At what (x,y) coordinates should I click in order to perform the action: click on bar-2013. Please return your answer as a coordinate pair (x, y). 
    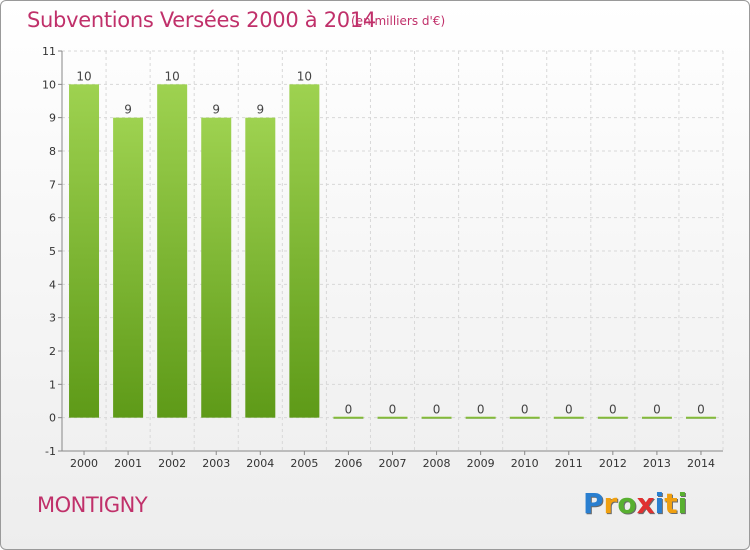
    Looking at the image, I should click on (656, 417).